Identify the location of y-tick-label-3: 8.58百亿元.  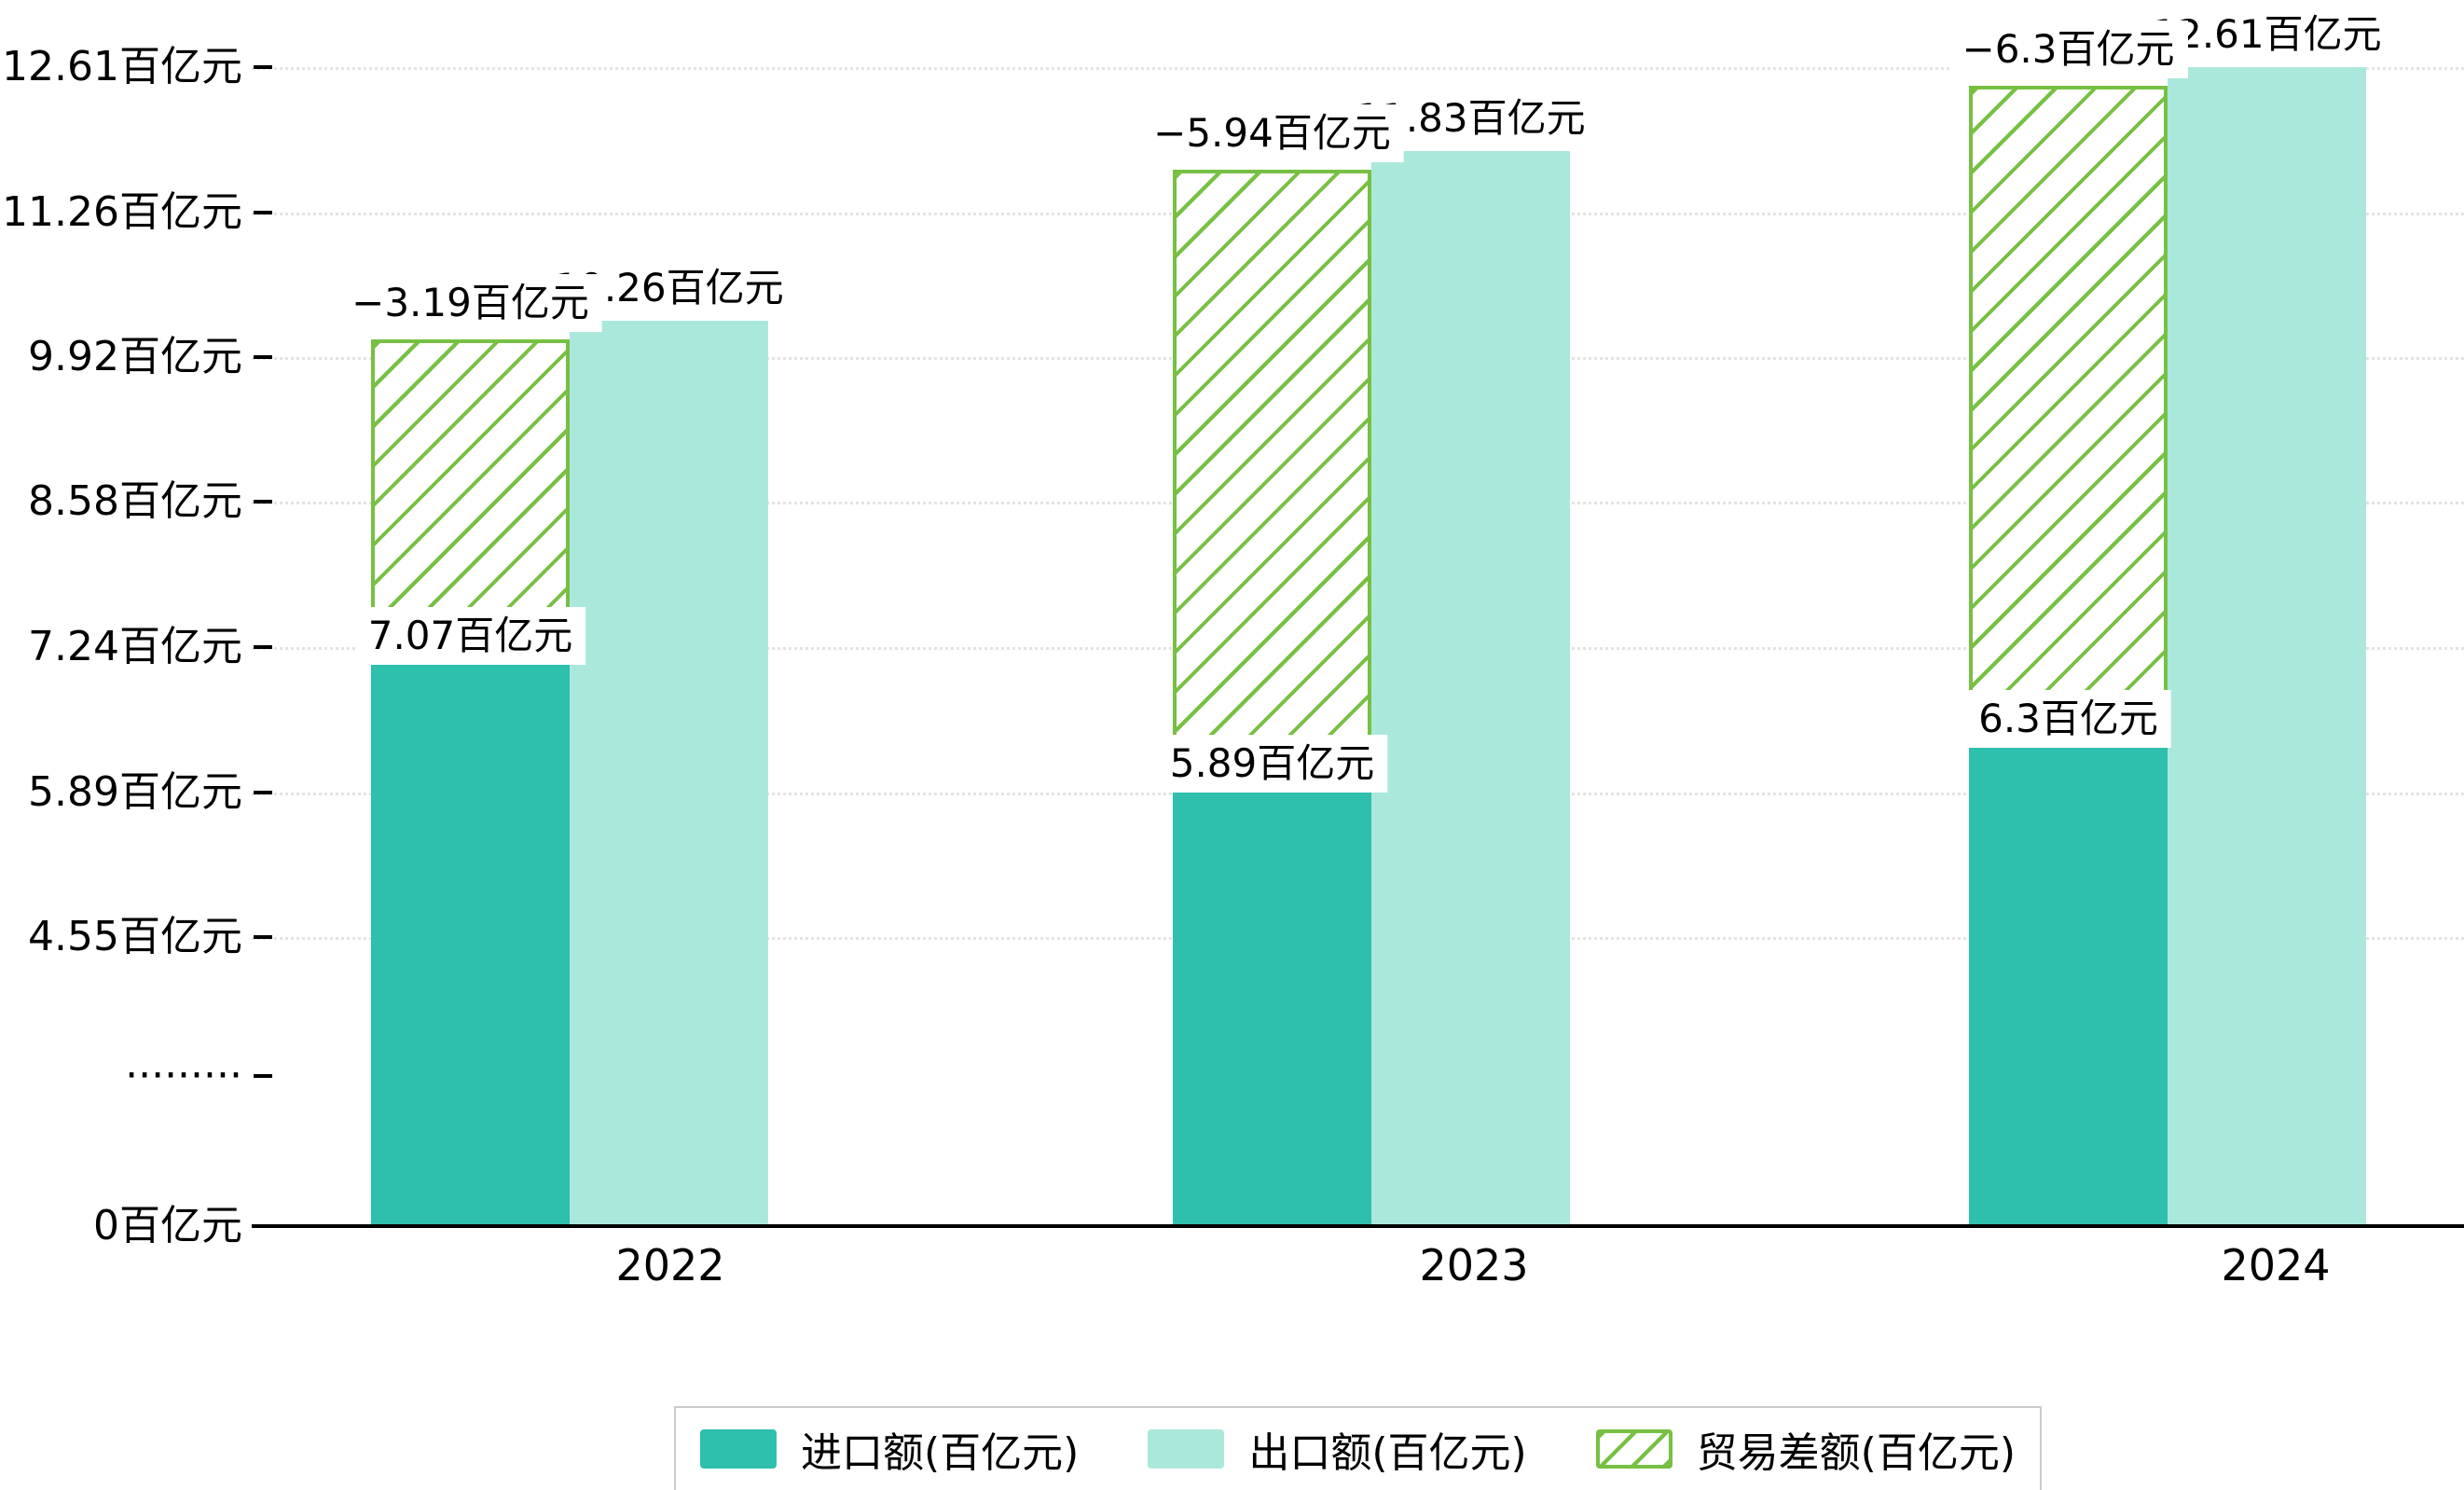
(135, 501).